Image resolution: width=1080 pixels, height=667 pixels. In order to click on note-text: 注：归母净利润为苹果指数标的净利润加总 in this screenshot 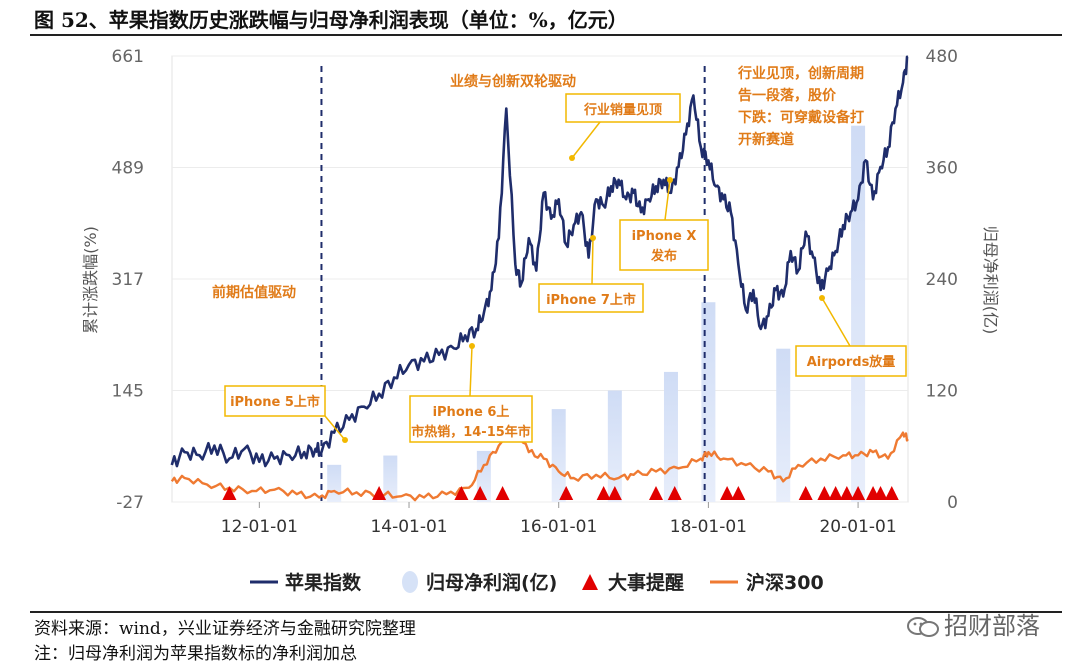, I will do `click(195, 654)`.